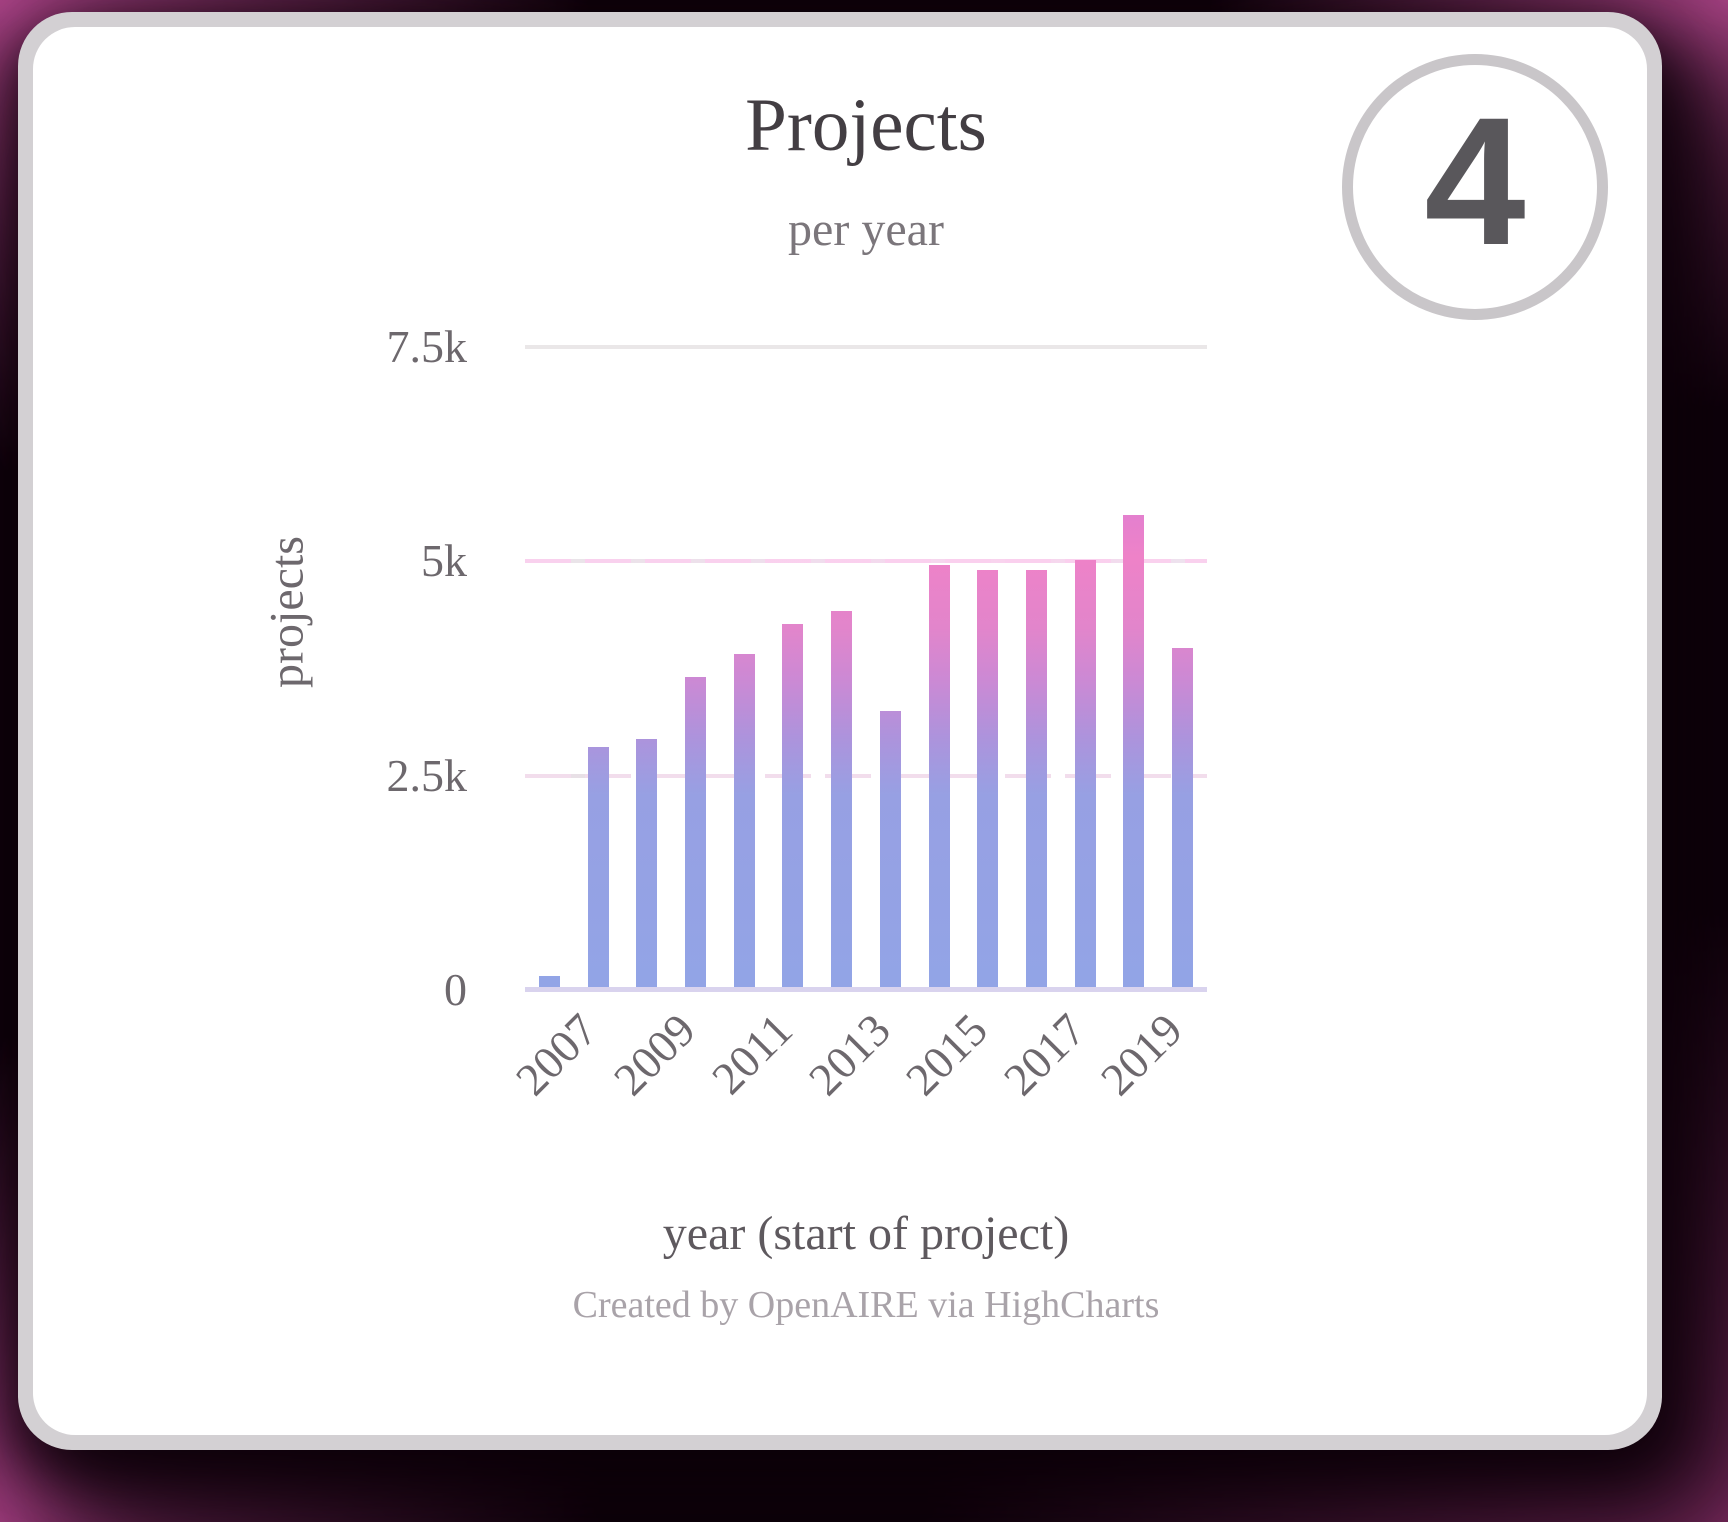 The width and height of the screenshot is (1728, 1522). Describe the element at coordinates (1134, 751) in the screenshot. I see `bar-2019` at that location.